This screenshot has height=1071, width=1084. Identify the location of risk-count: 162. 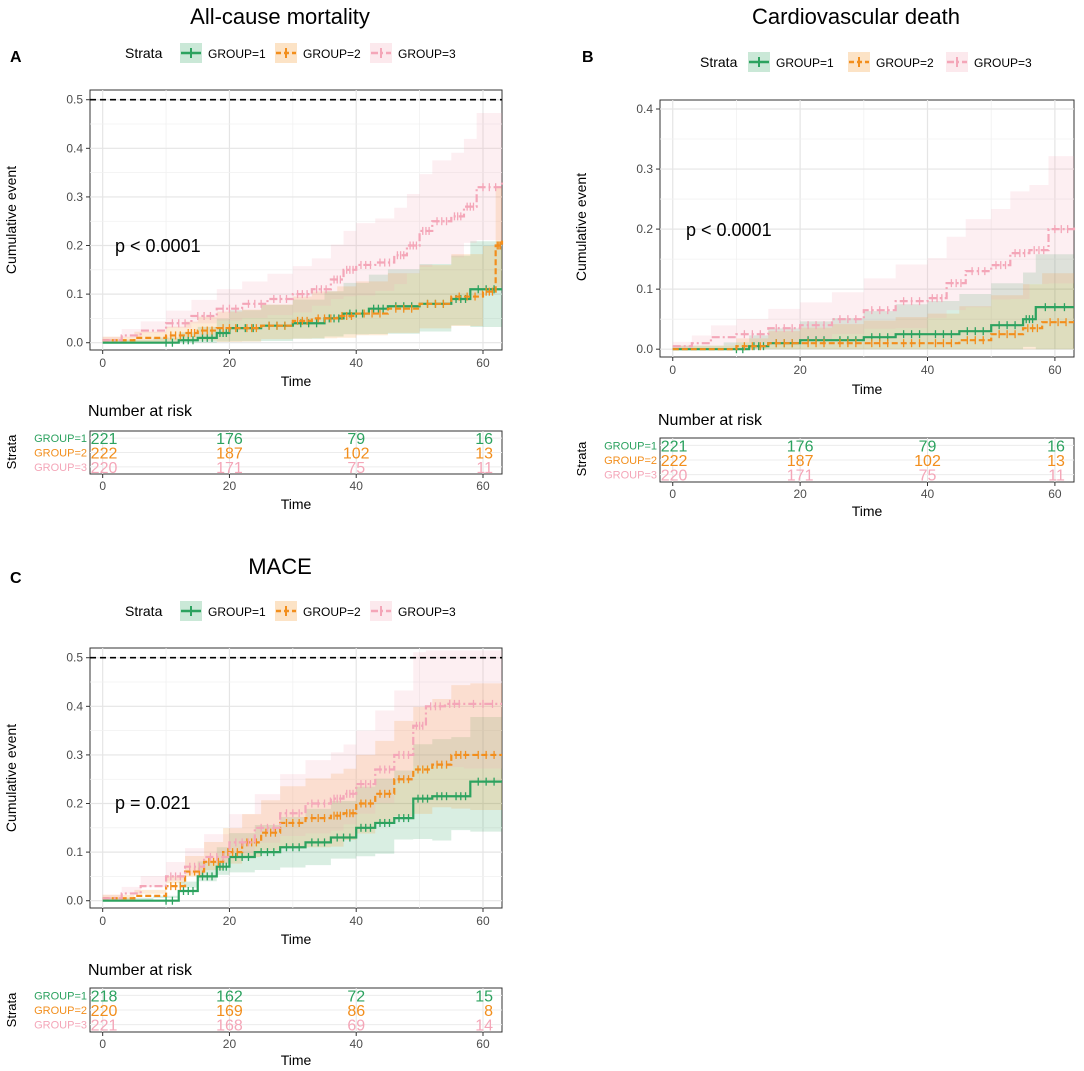
(229, 996).